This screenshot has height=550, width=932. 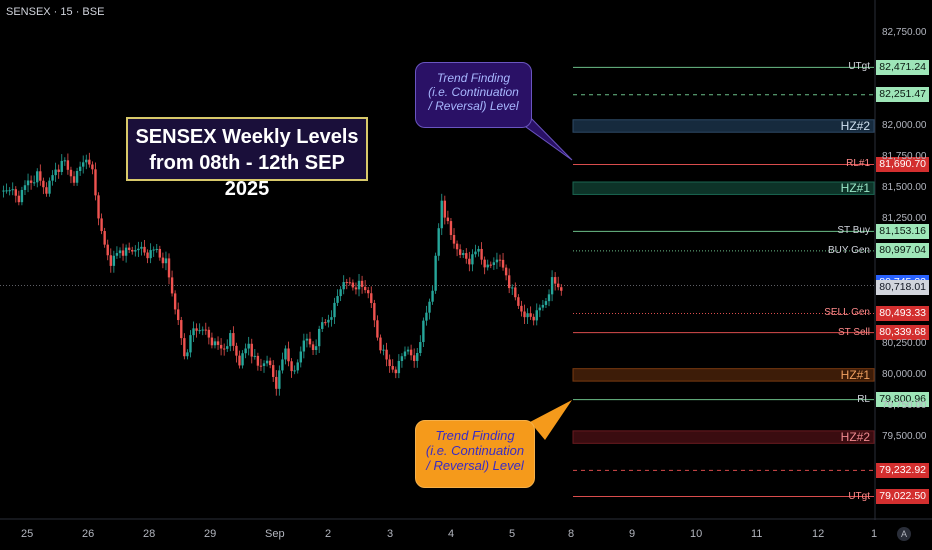 What do you see at coordinates (512, 534) in the screenshot?
I see `x-tick-8: 5` at bounding box center [512, 534].